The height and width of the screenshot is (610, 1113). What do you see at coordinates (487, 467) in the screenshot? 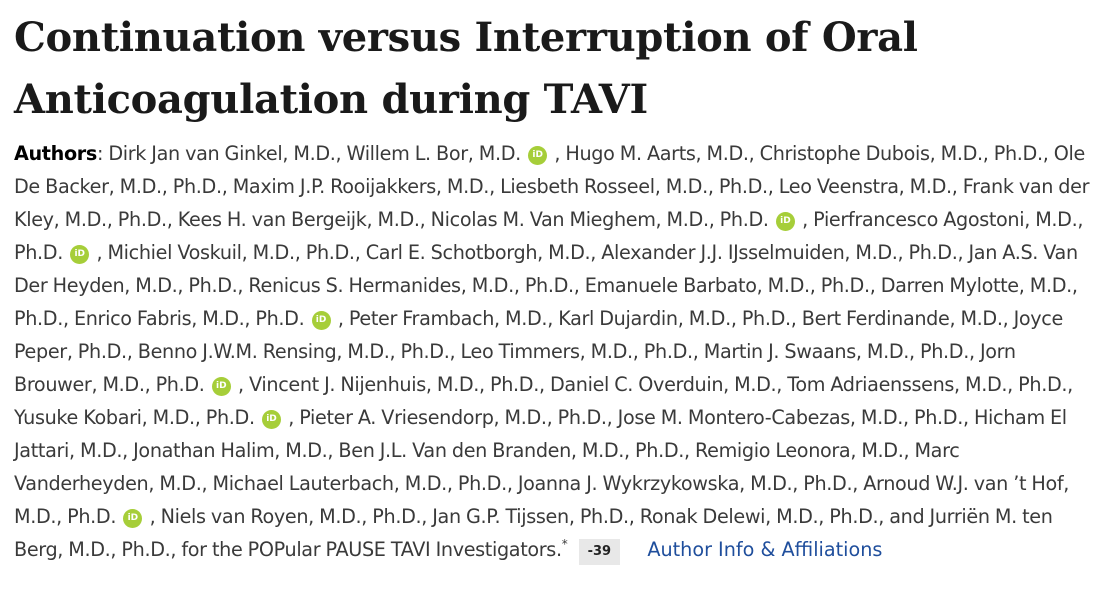
I see `author-name: Marc Vanderheyden, M.D.` at bounding box center [487, 467].